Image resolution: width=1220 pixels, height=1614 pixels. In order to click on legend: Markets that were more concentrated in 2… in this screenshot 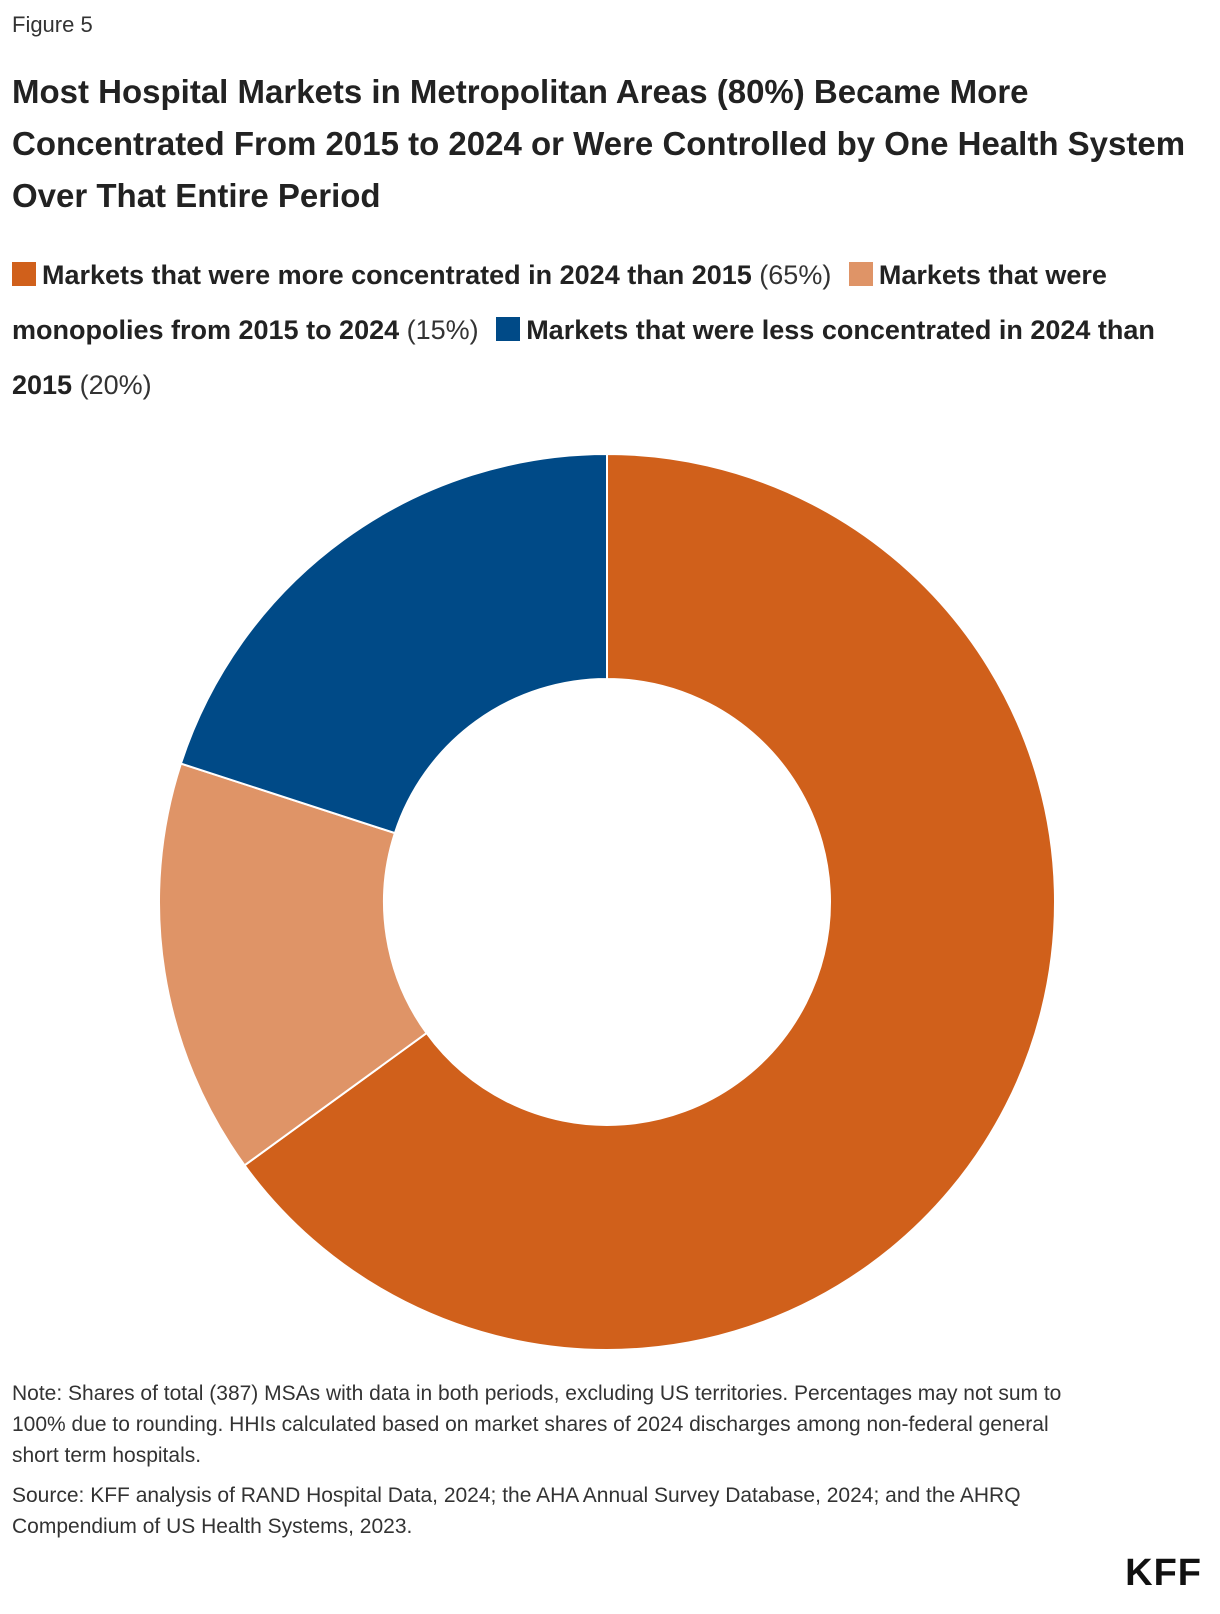, I will do `click(607, 330)`.